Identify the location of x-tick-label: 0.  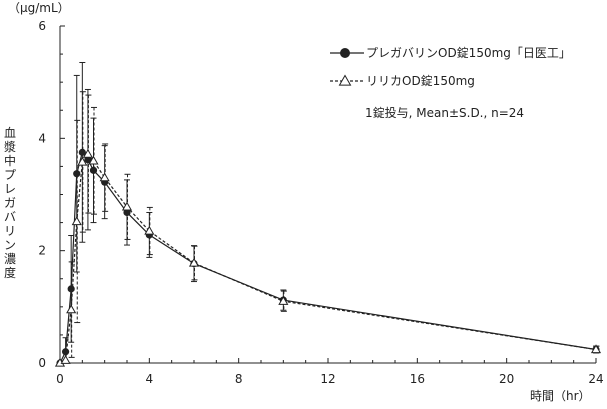
(60, 379).